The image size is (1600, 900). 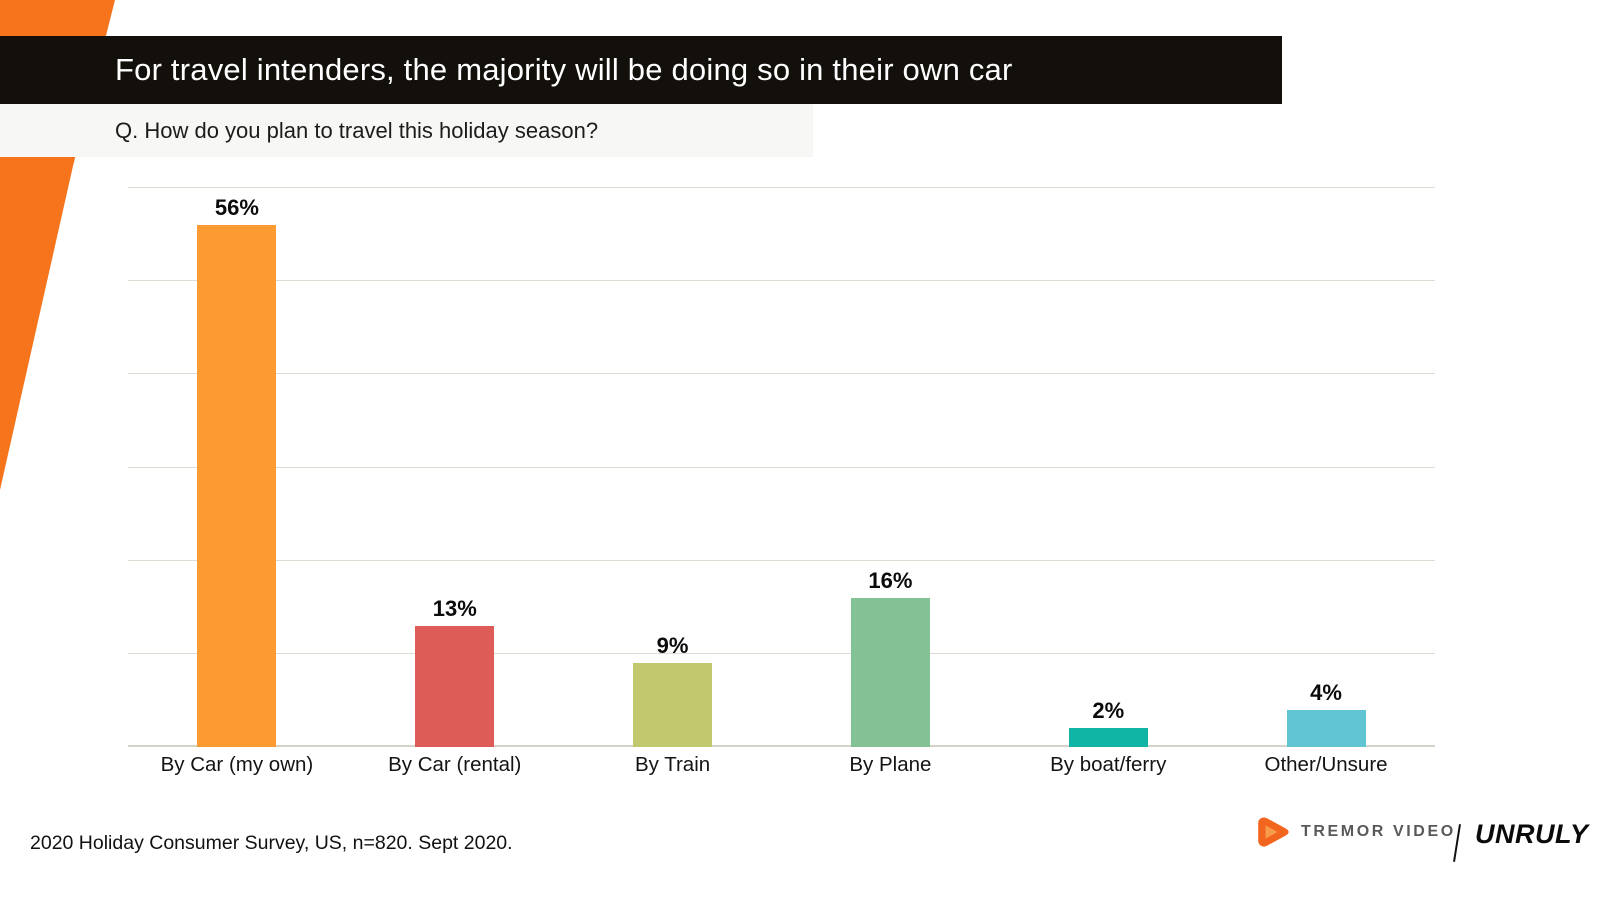 I want to click on bar-value-label: 56%, so click(x=236, y=208).